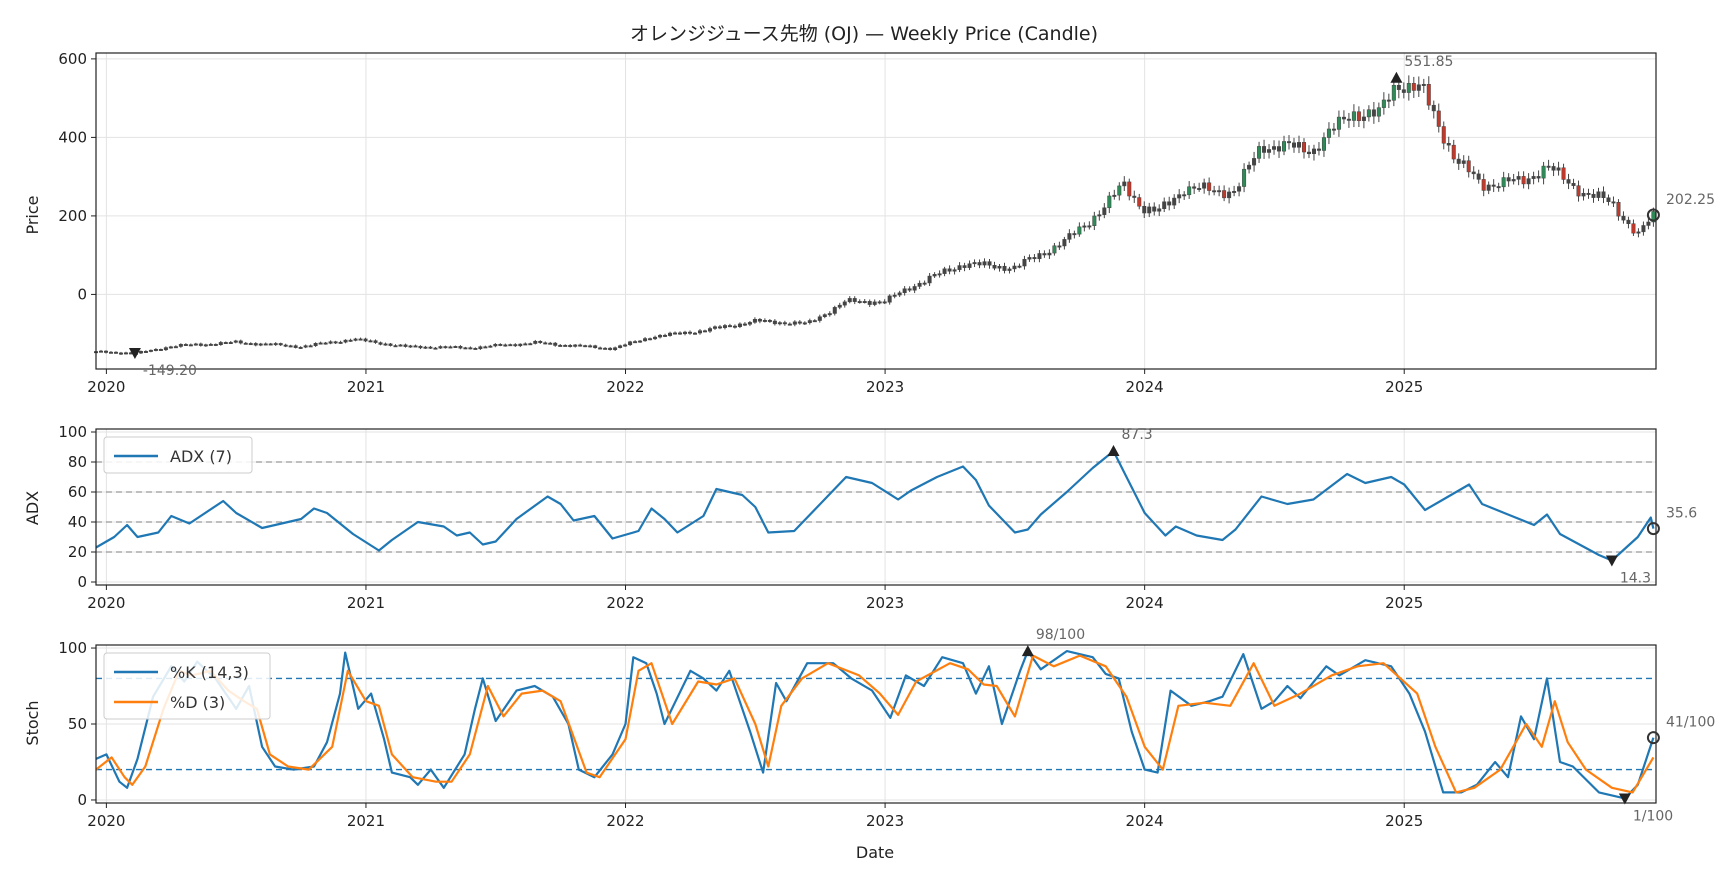  Describe the element at coordinates (366, 821) in the screenshot. I see `stoch-xtick-label: 2021` at that location.